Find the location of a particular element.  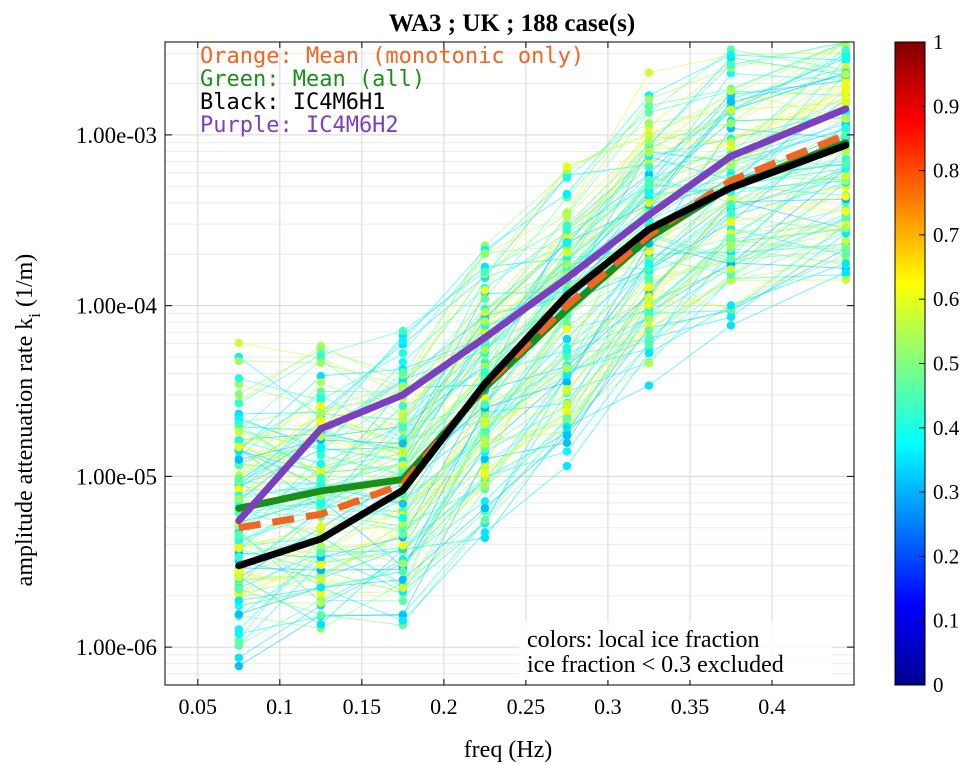

legend-entry: Black: IC4M6H1 is located at coordinates (292, 102).